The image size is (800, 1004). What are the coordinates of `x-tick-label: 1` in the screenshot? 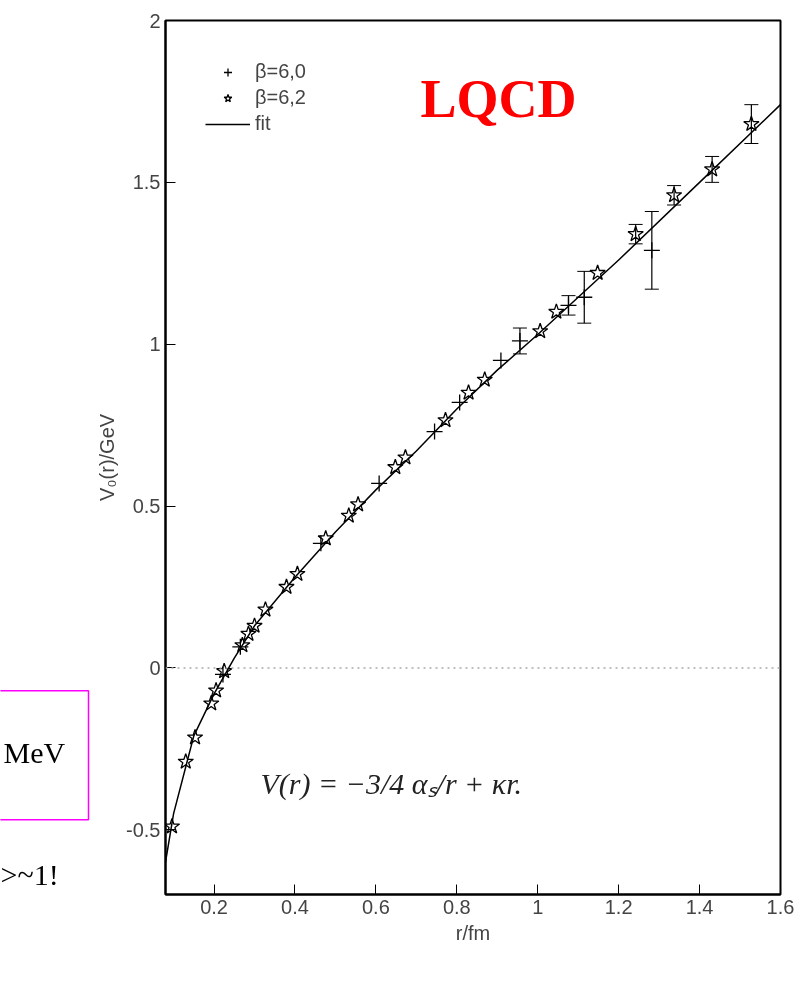 It's located at (538, 906).